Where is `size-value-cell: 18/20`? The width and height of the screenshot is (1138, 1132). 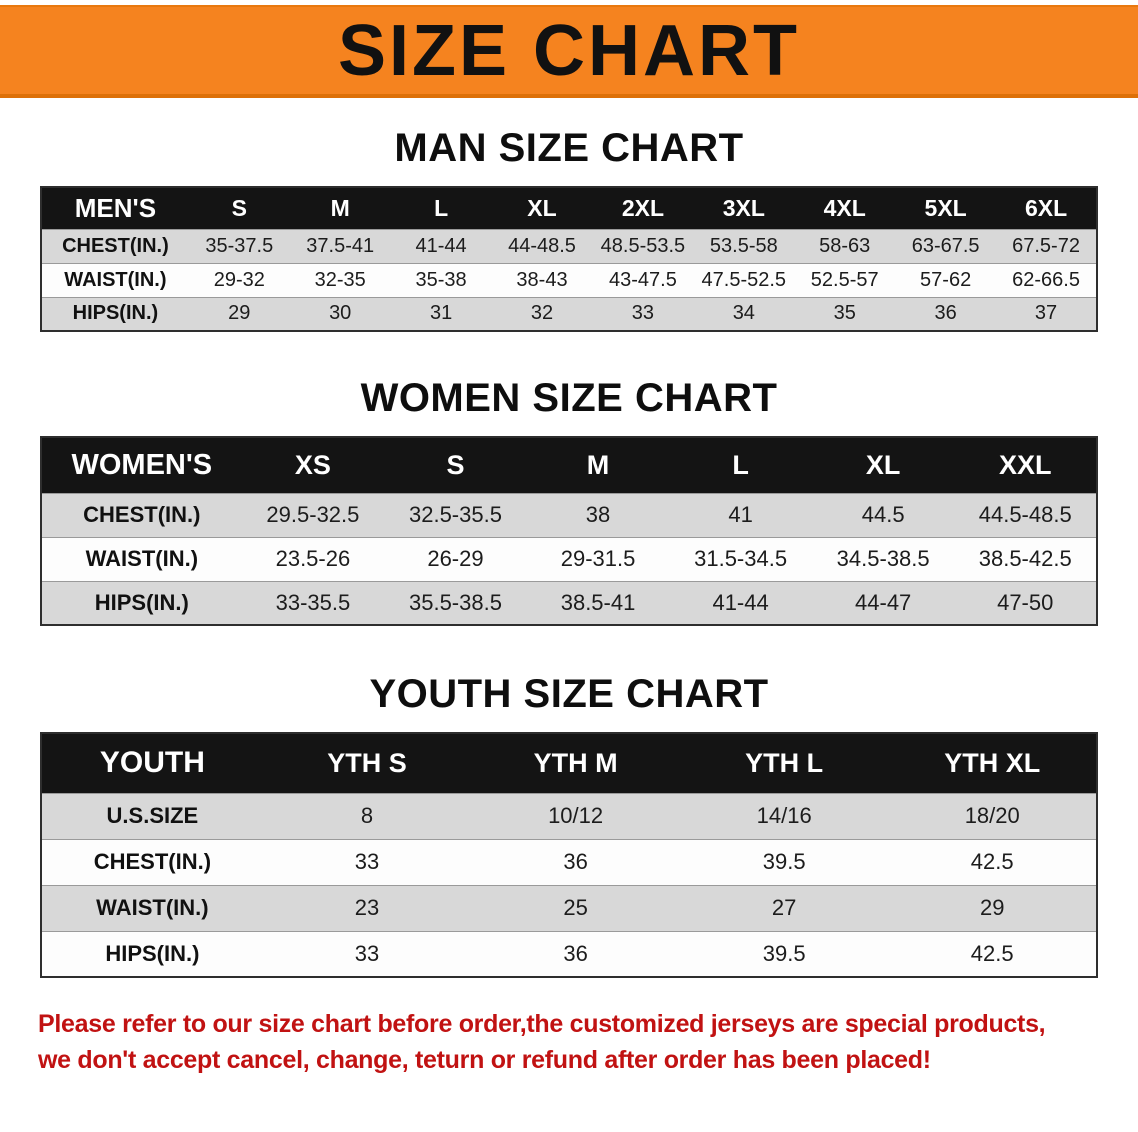 size-value-cell: 18/20 is located at coordinates (992, 815).